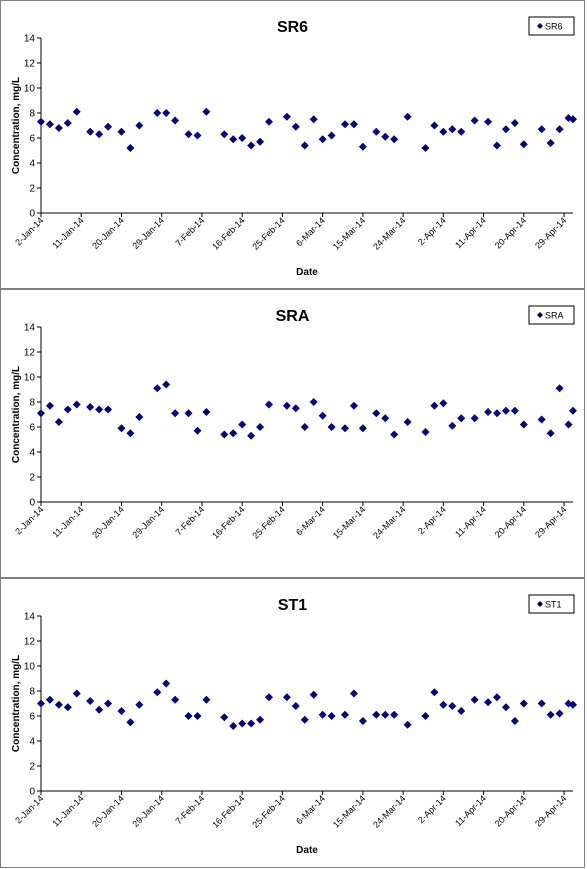 Image resolution: width=587 pixels, height=869 pixels. I want to click on x-tick-label: 2-Apr-14, so click(432, 520).